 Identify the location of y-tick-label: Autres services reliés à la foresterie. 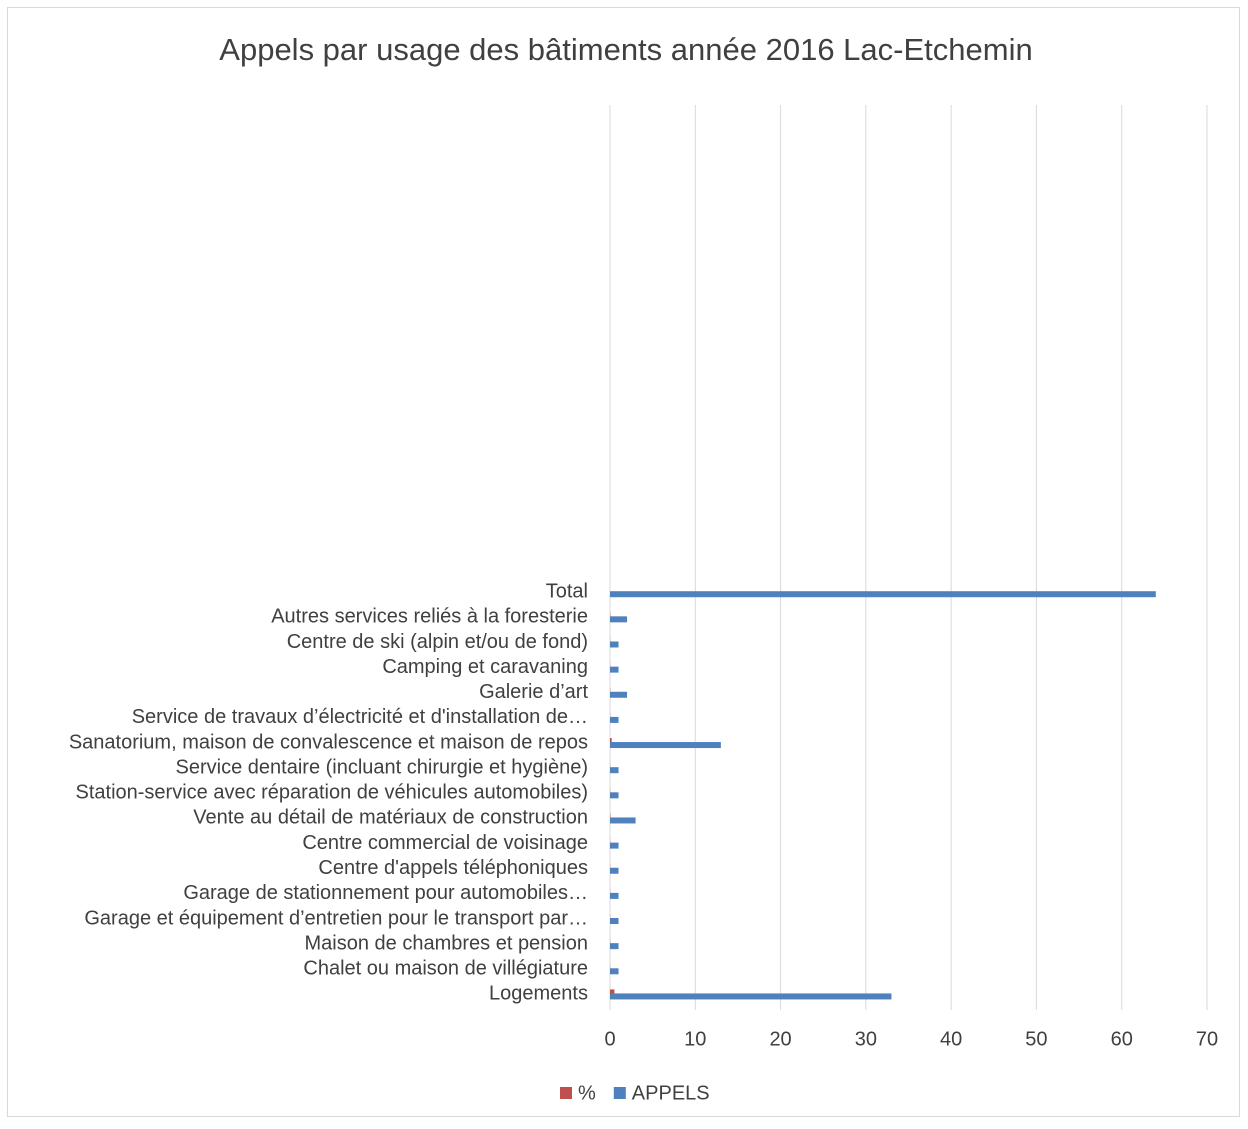
(429, 617).